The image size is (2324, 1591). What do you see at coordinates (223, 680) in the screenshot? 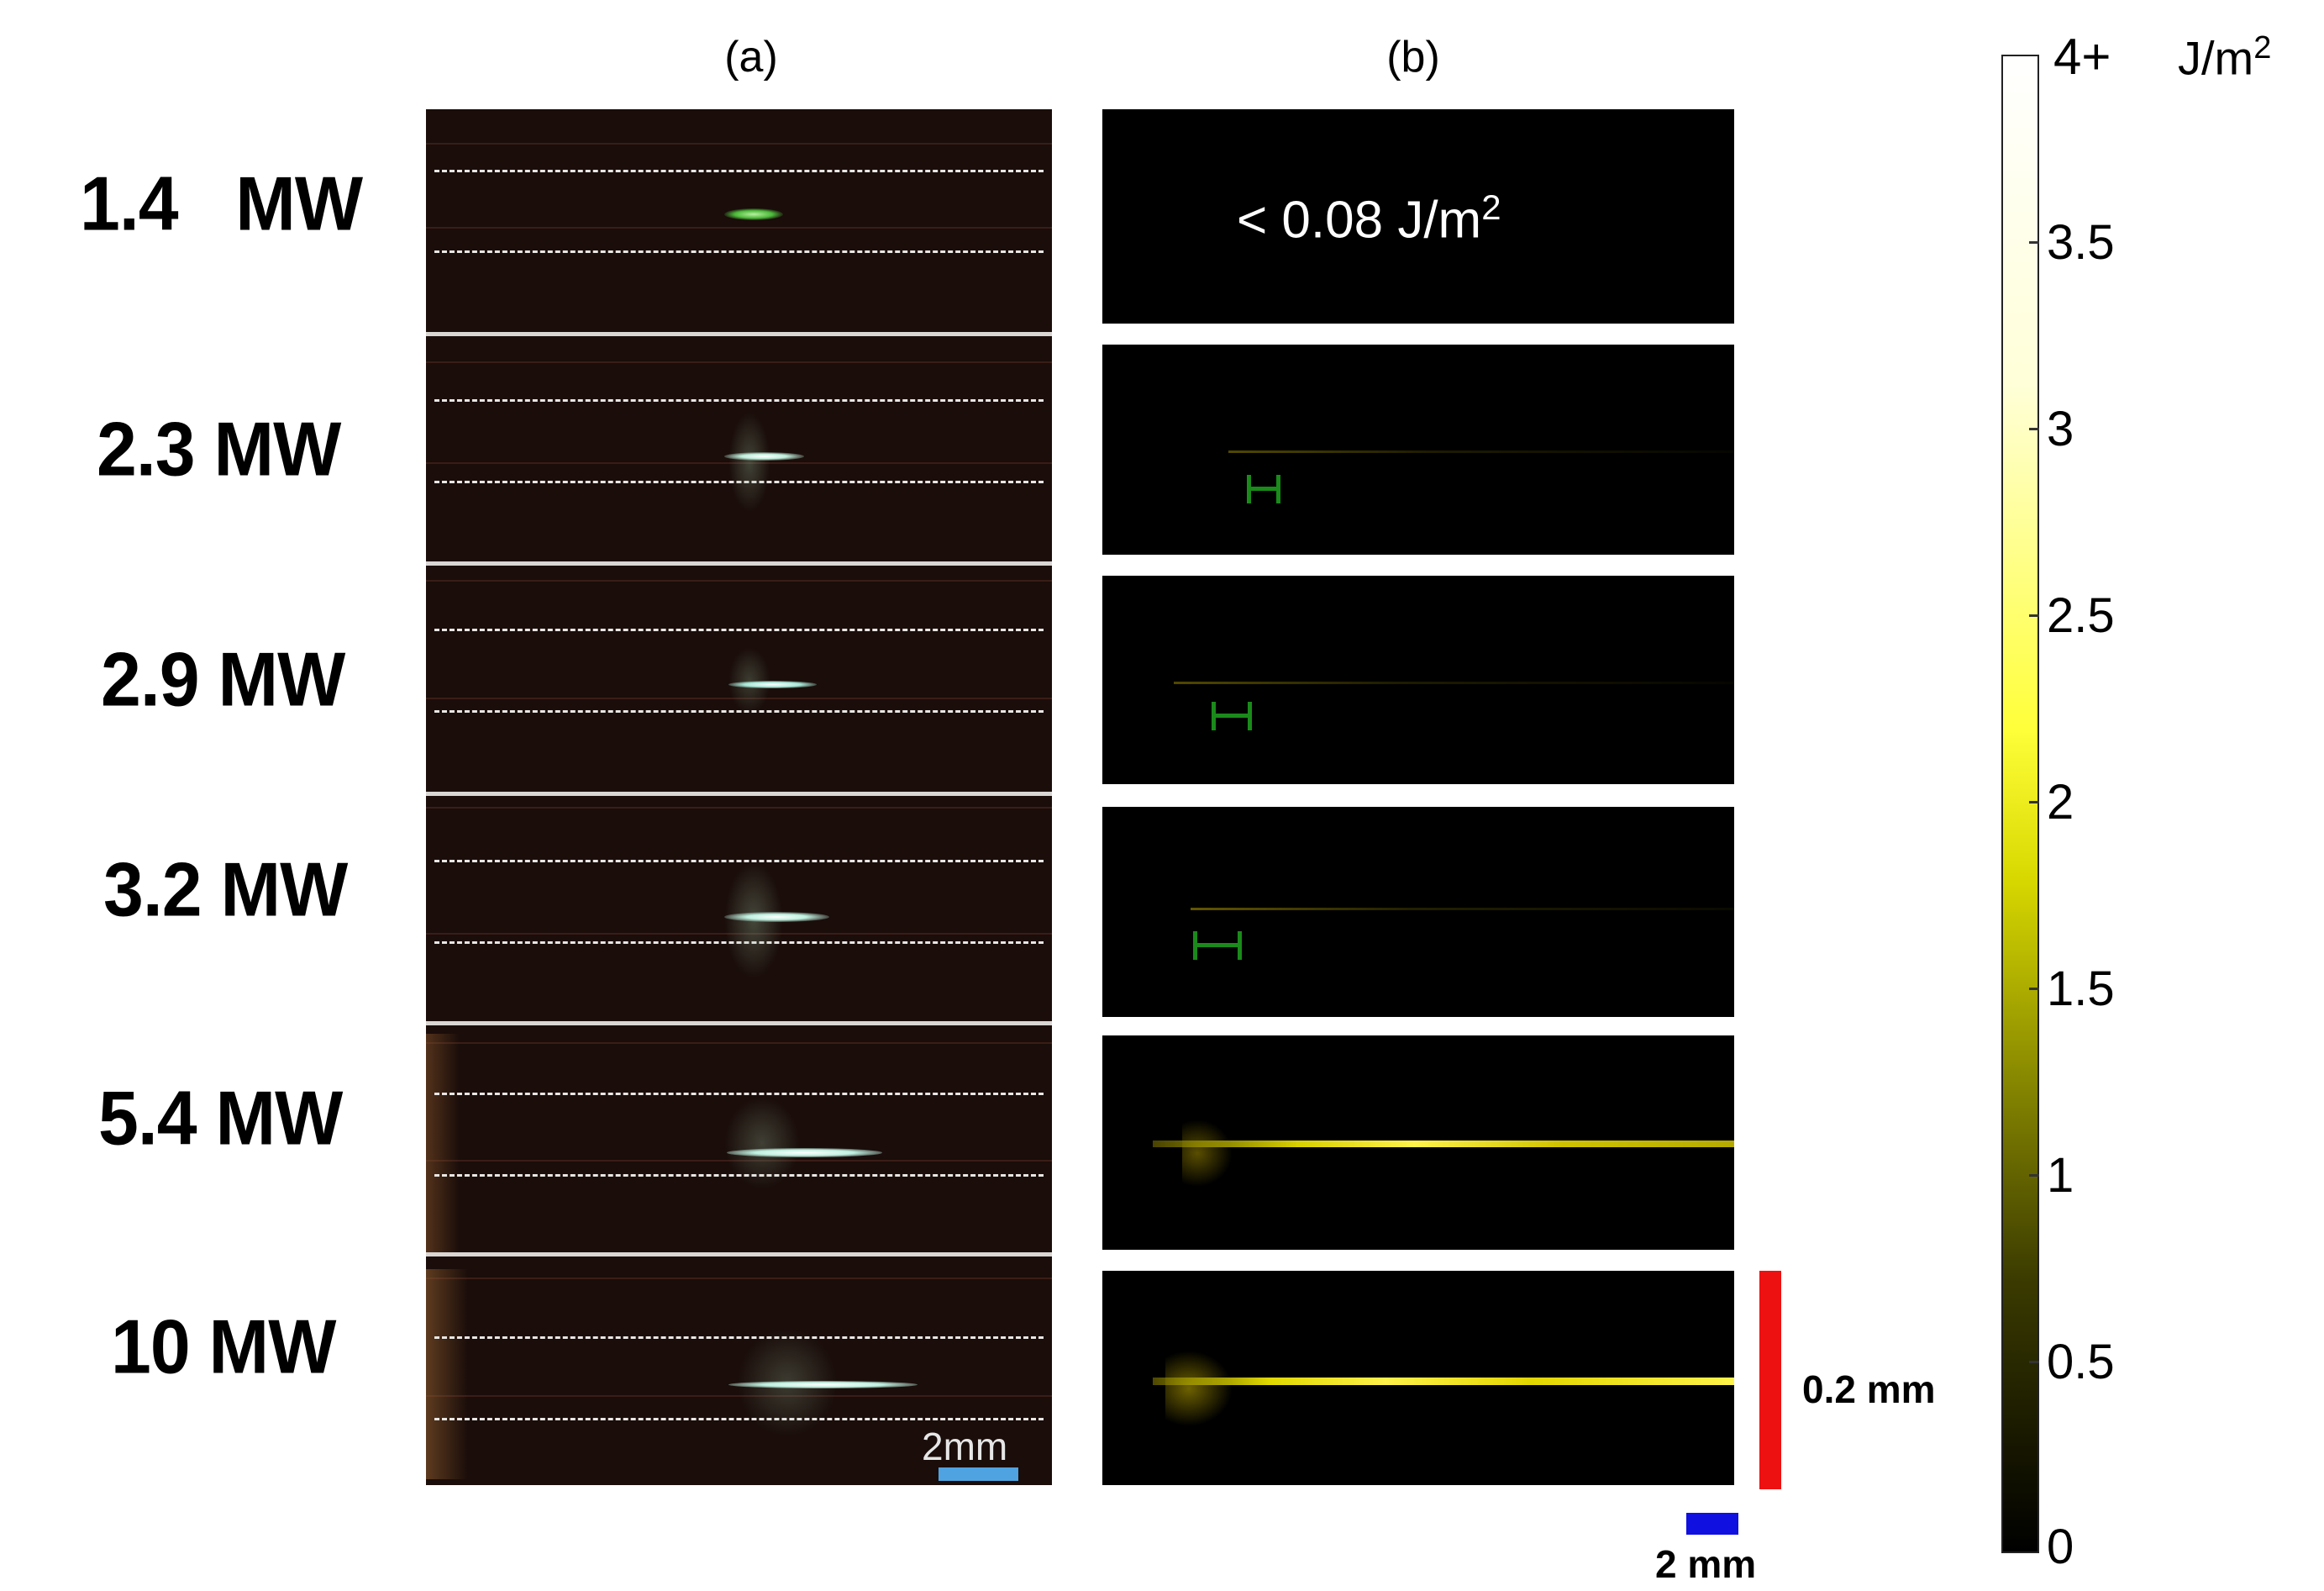
I see `power-label-3: 2.9 MW` at bounding box center [223, 680].